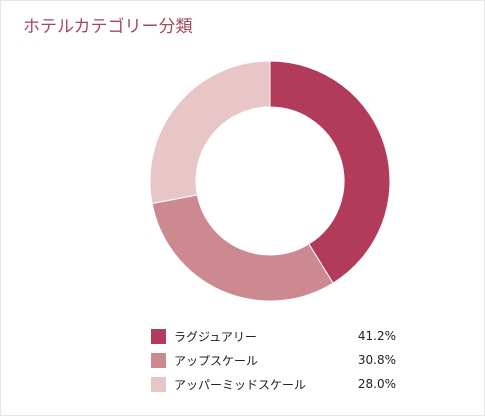 This screenshot has width=485, height=416. I want to click on legend-label: ラグジュアリー, so click(215, 336).